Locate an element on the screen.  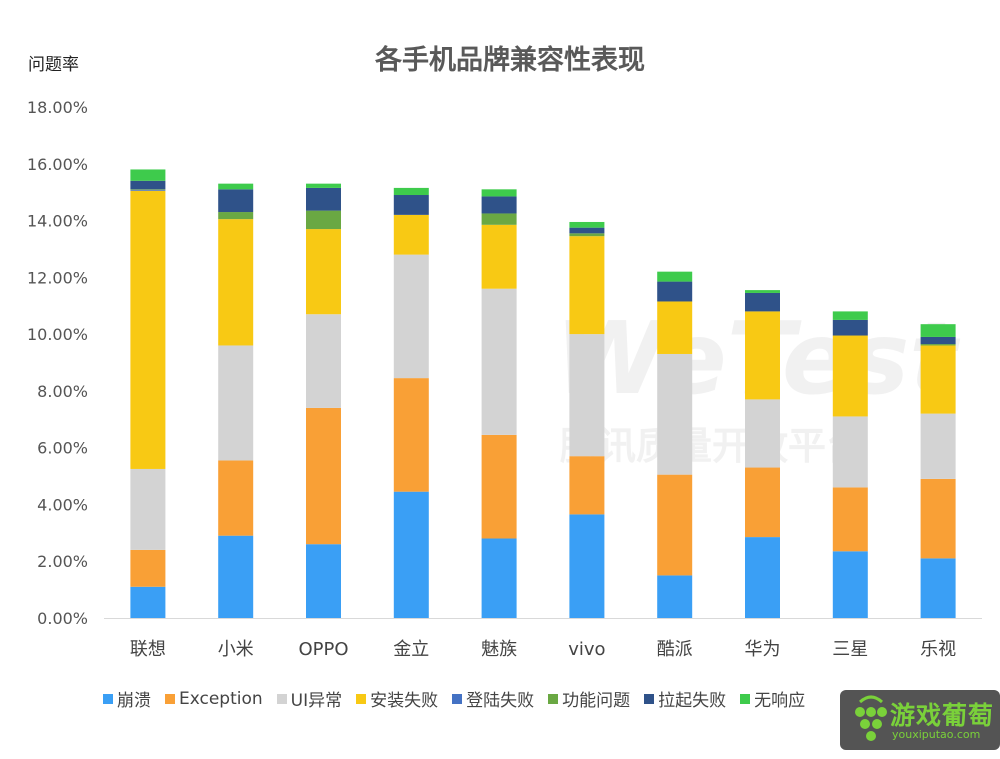
bar-segment-UI异常-魅族 is located at coordinates (499, 361).